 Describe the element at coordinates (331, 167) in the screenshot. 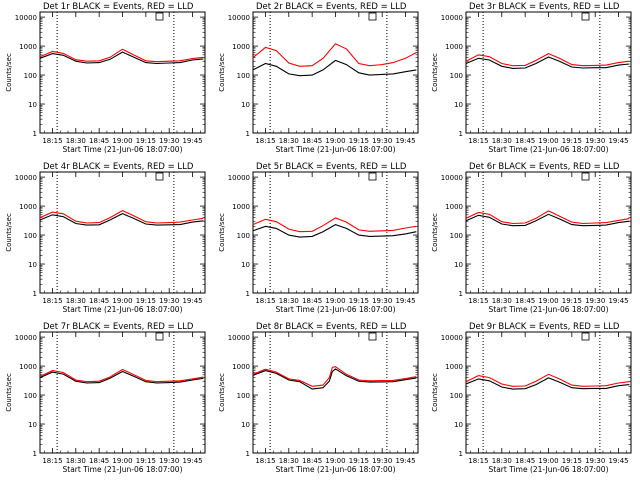

I see `panel-title: Det 5r BLACK = Events, RED = LLD` at that location.